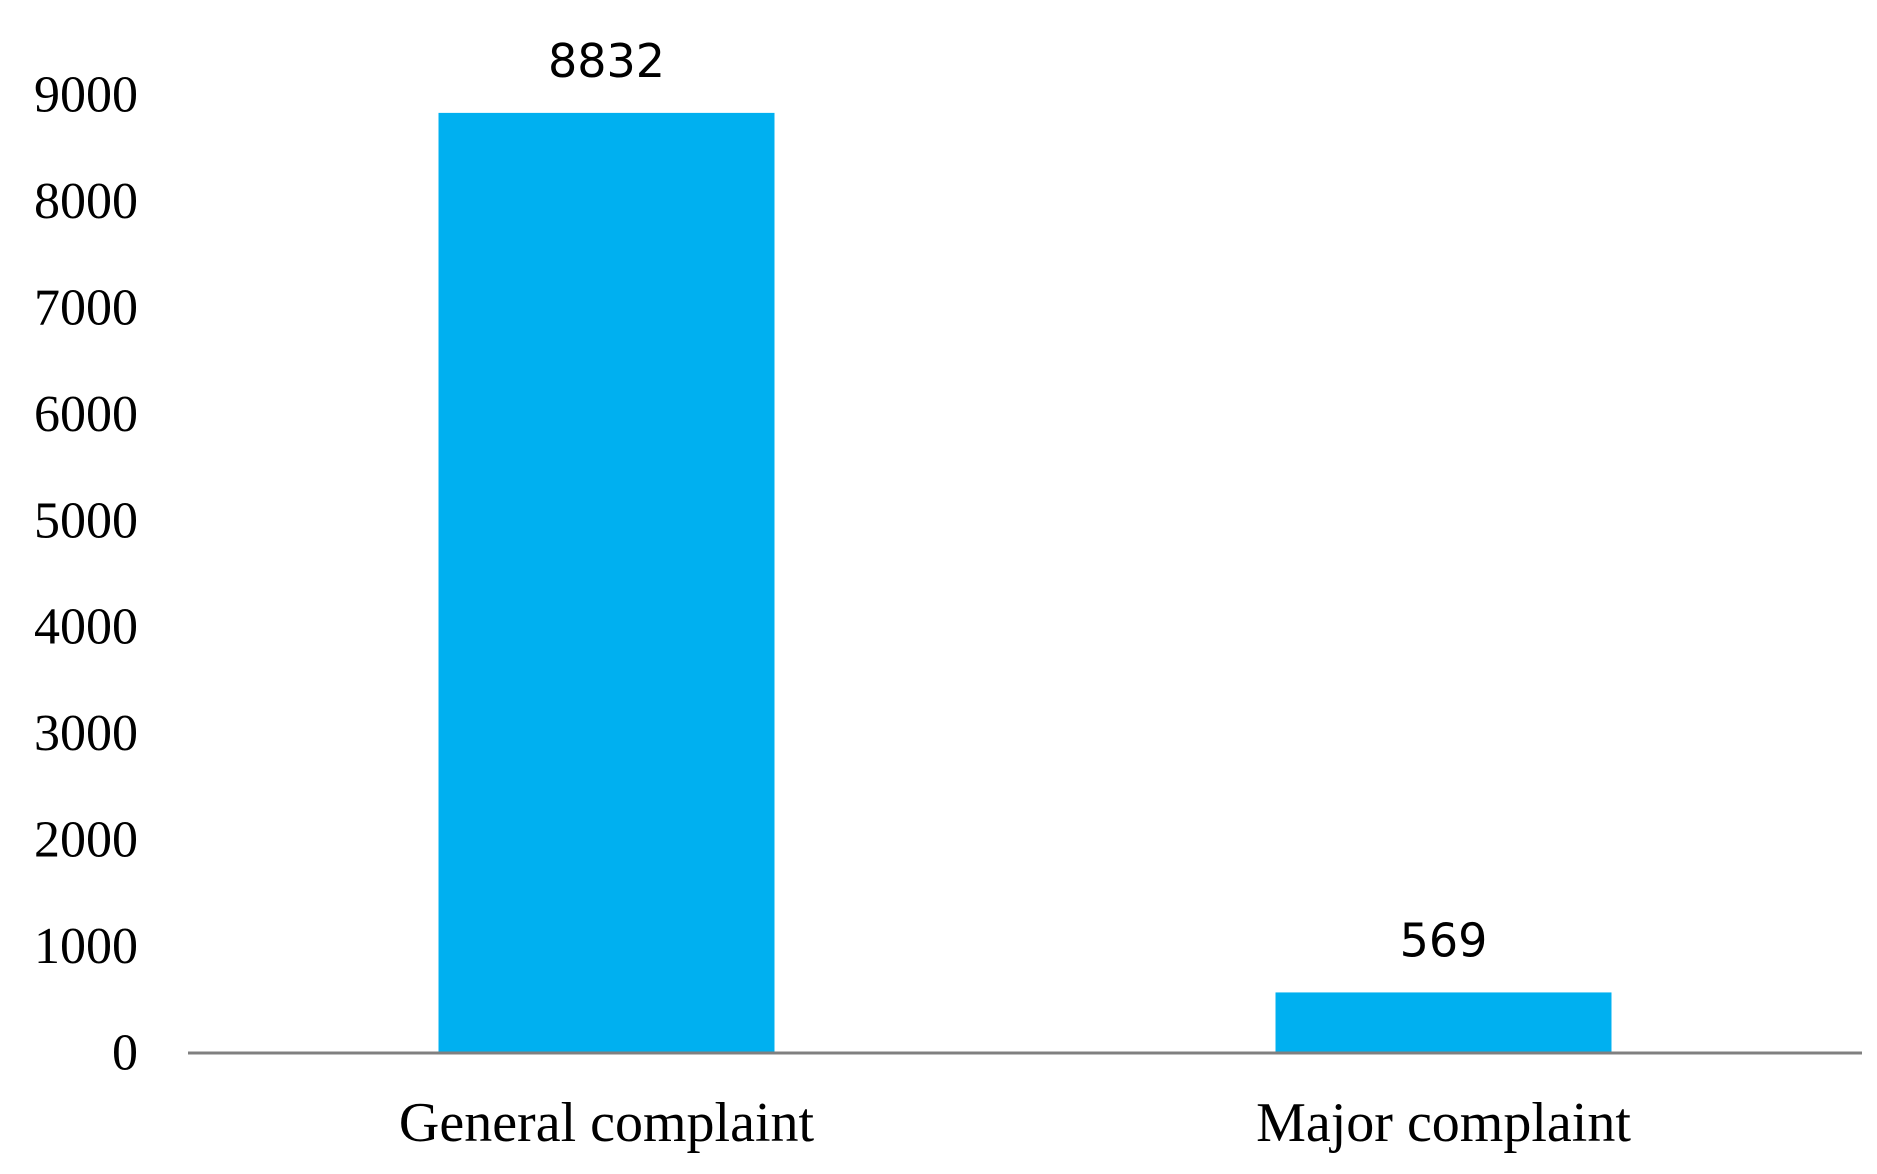  What do you see at coordinates (1015, 1123) in the screenshot?
I see `x-axis-category-labels: General complaint Major complaint` at bounding box center [1015, 1123].